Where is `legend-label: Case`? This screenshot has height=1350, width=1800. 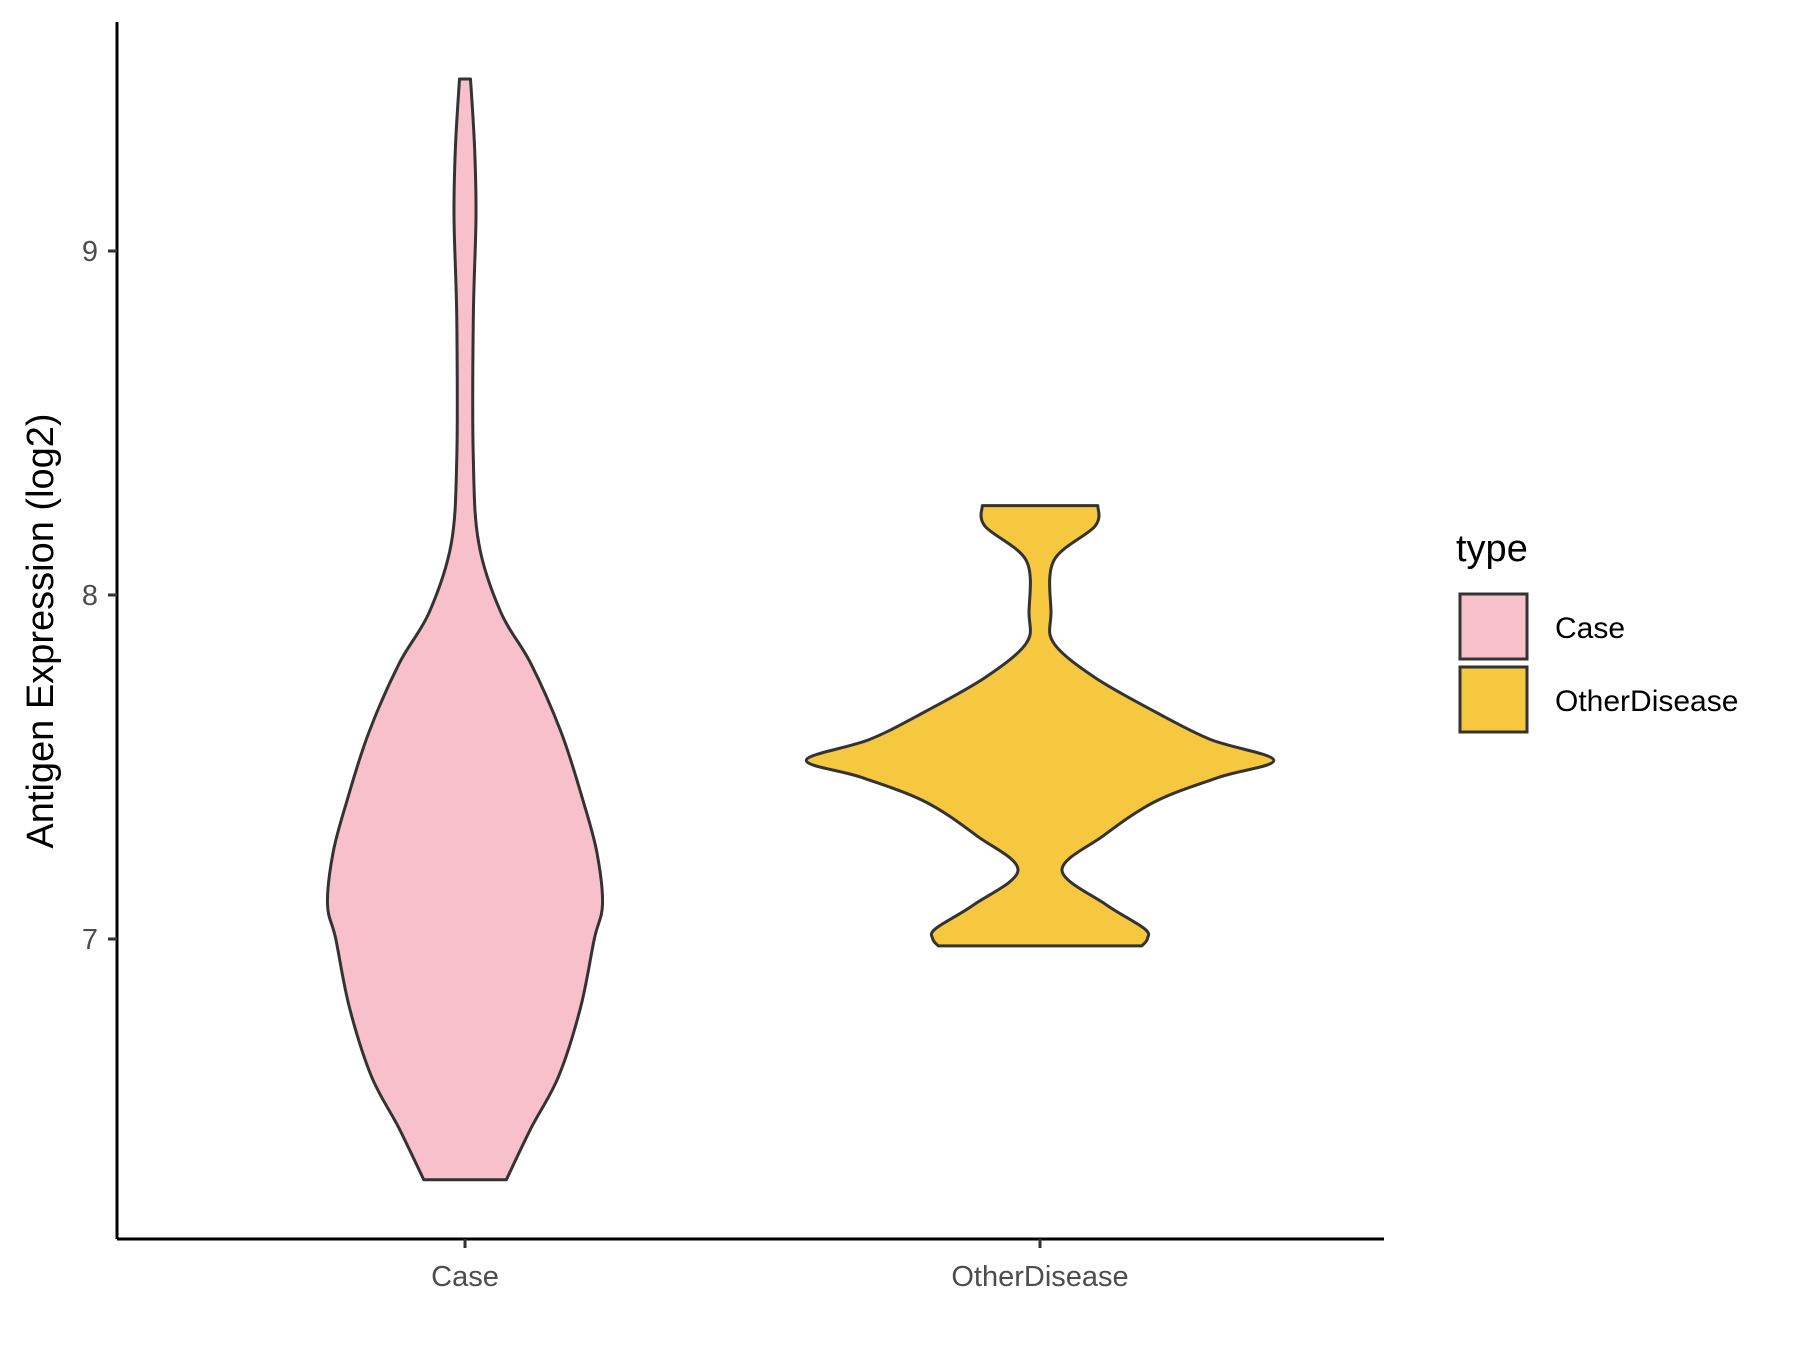 legend-label: Case is located at coordinates (1590, 628).